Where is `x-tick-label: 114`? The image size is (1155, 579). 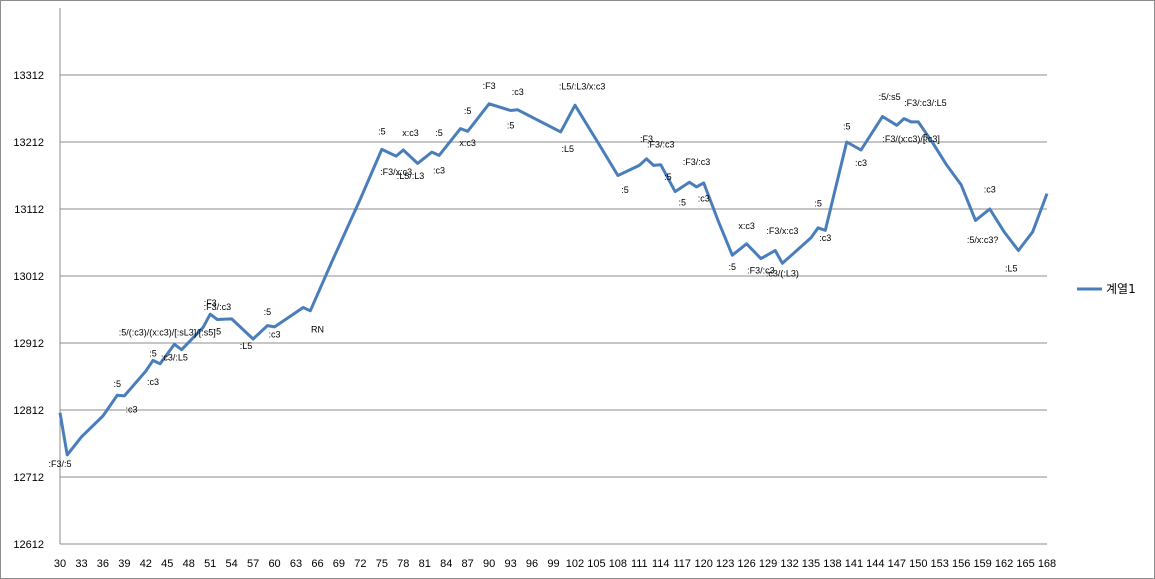
x-tick-label: 114 is located at coordinates (661, 564).